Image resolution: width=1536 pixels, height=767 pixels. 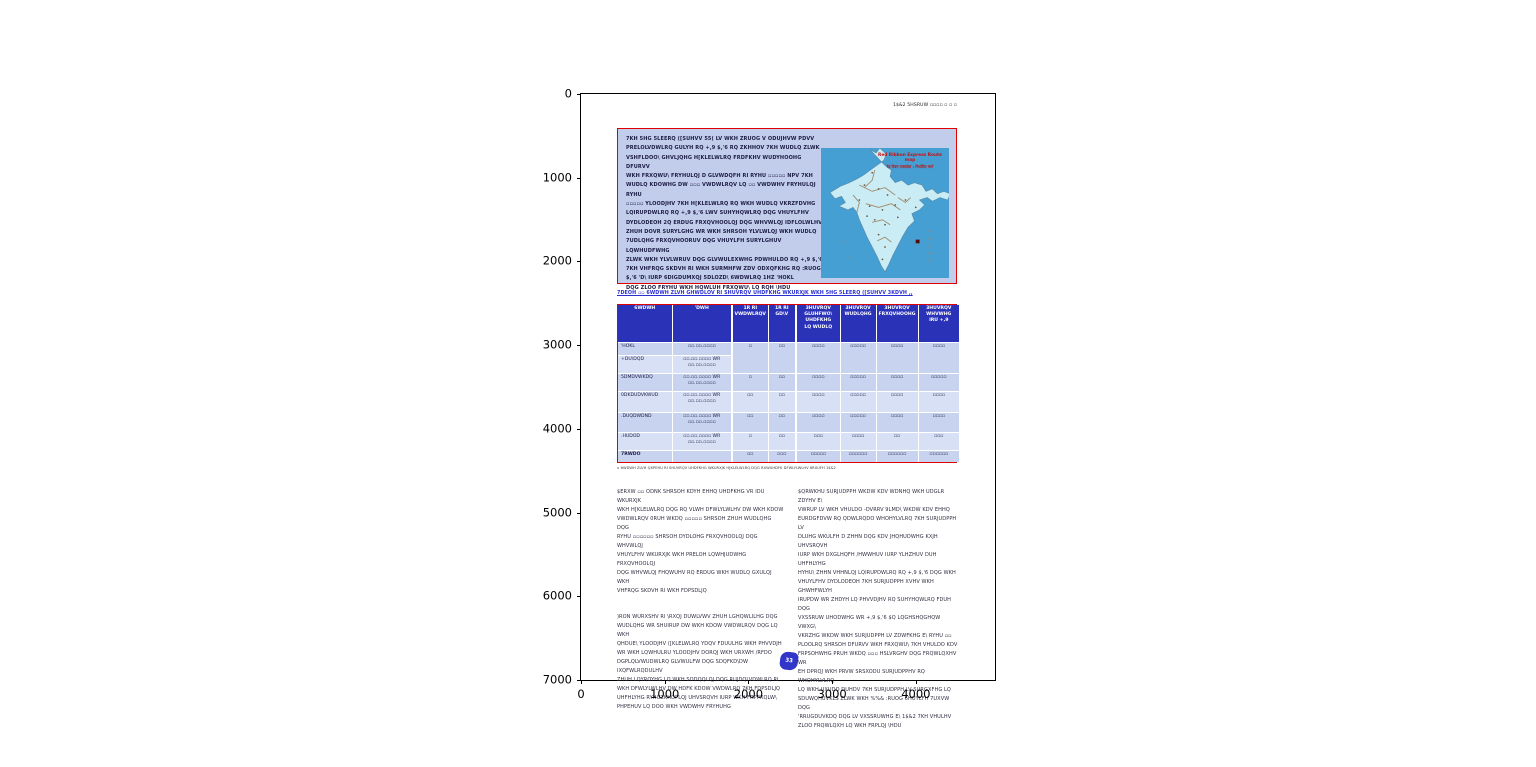 I want to click on cell-total-label: 7RWDO, so click(x=645, y=455).